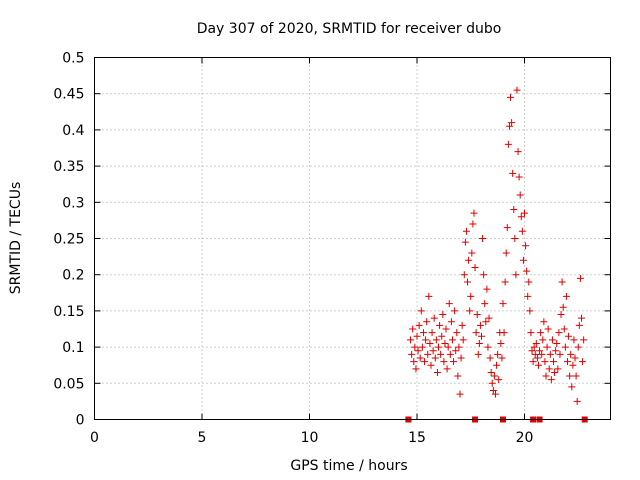 The height and width of the screenshot is (480, 640). Describe the element at coordinates (73, 348) in the screenshot. I see `y-tick-label: 0.1` at that location.